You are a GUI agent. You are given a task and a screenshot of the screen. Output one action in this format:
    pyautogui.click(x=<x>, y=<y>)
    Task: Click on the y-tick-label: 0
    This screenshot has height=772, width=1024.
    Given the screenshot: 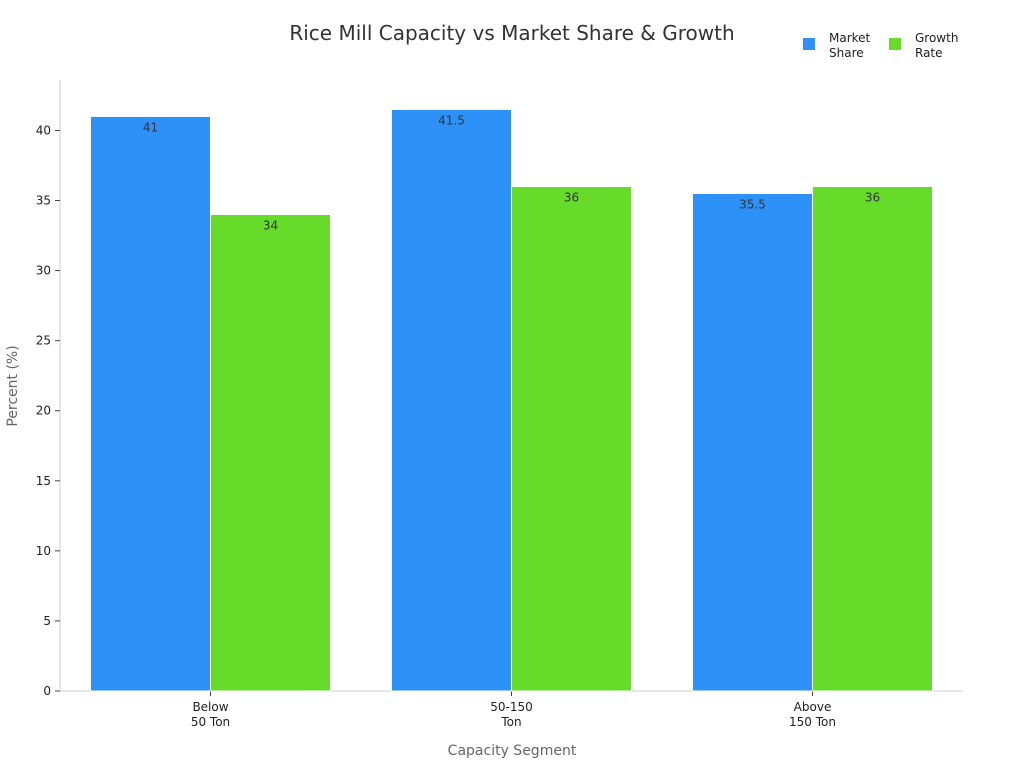 What is the action you would take?
    pyautogui.click(x=47, y=691)
    